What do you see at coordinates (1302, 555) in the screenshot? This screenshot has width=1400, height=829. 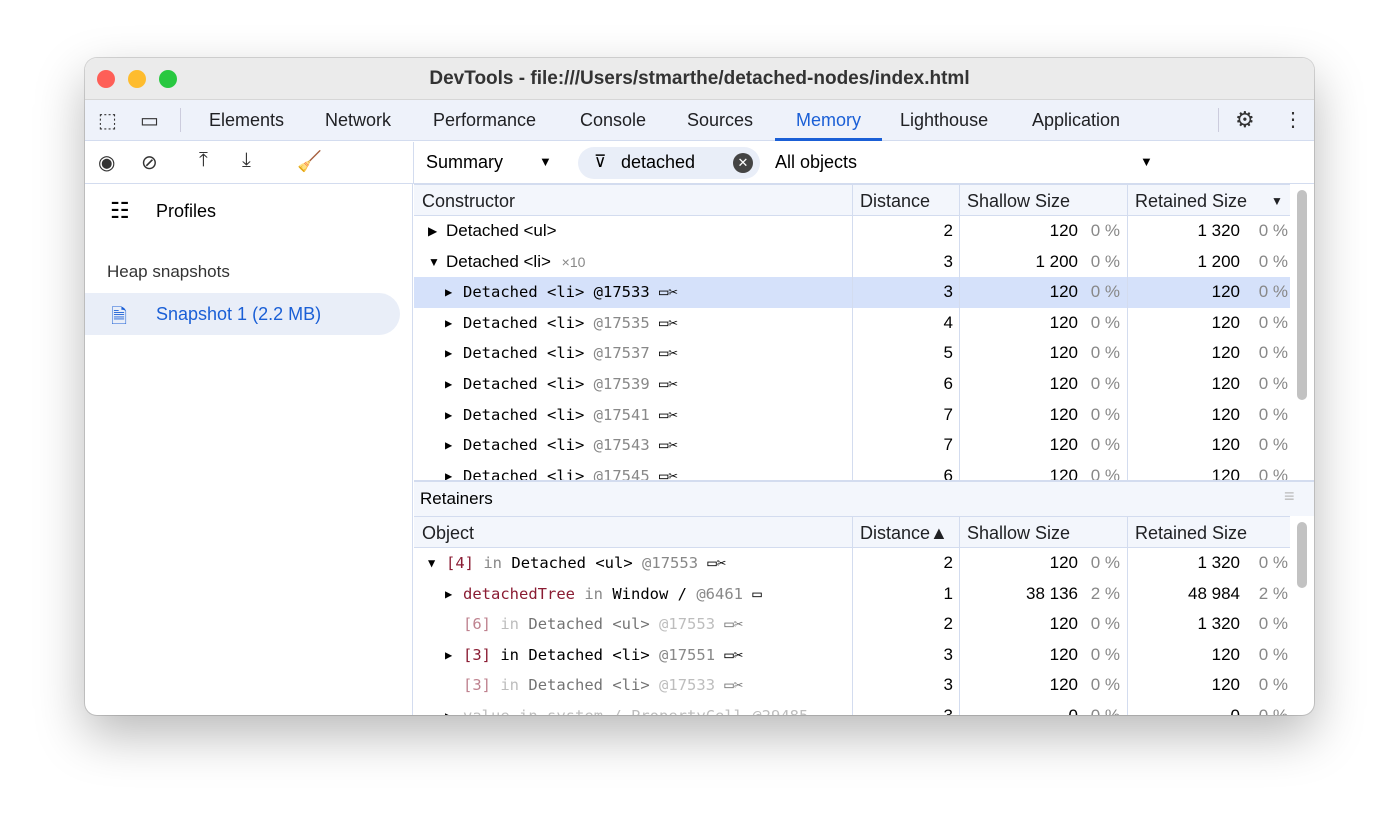 I see `retainers-scrollbar` at bounding box center [1302, 555].